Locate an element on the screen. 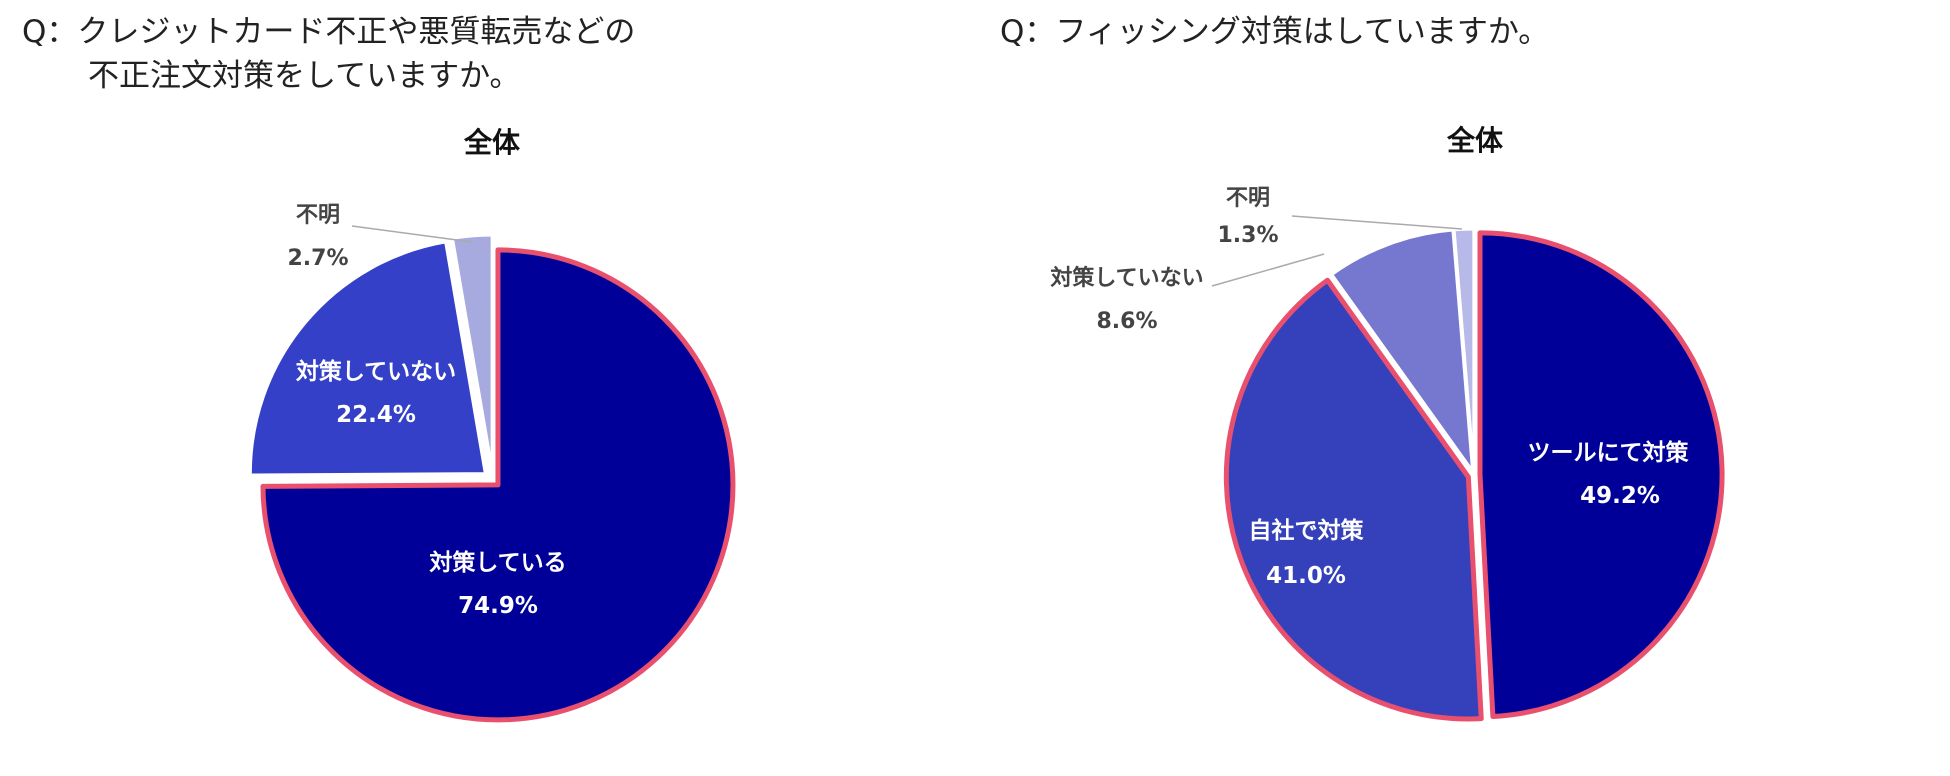 Image resolution: width=1950 pixels, height=776 pixels. slice-label-c2-tool: ツールにて対策 is located at coordinates (1609, 452).